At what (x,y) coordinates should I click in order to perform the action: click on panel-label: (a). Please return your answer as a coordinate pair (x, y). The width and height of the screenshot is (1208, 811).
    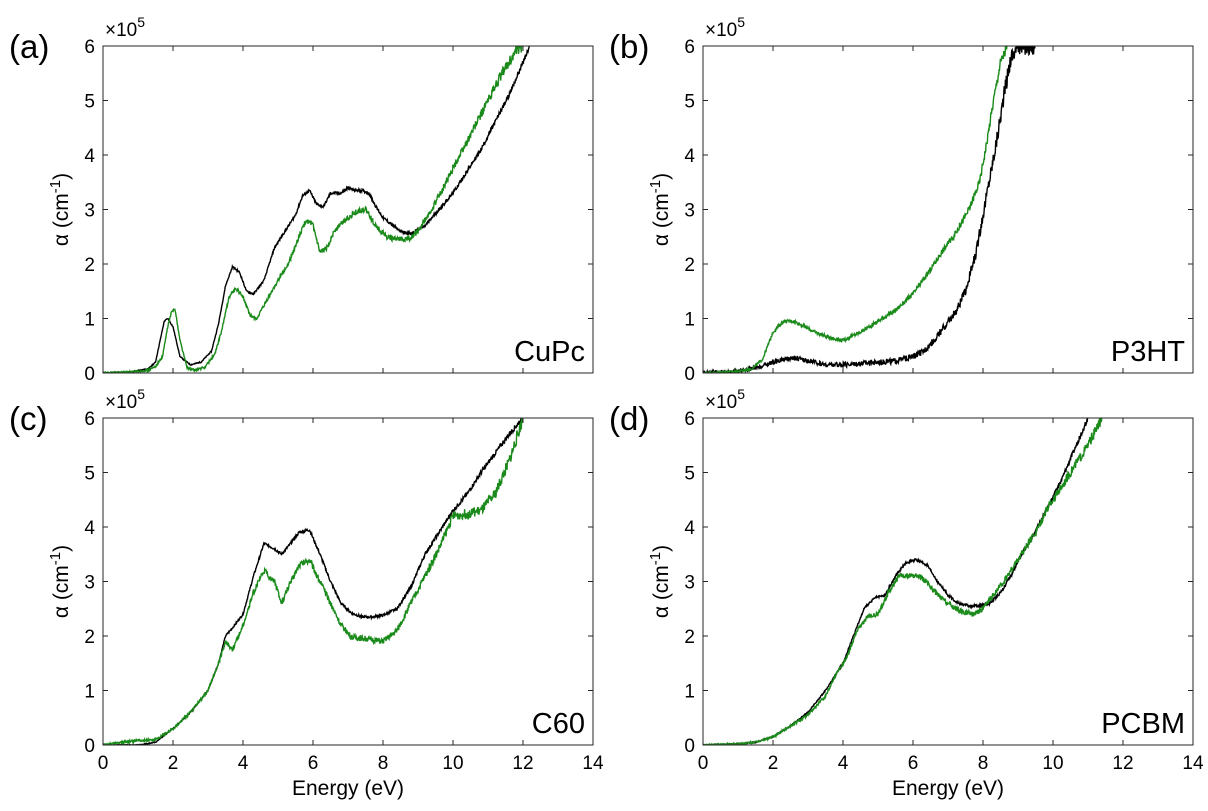
    Looking at the image, I should click on (29, 46).